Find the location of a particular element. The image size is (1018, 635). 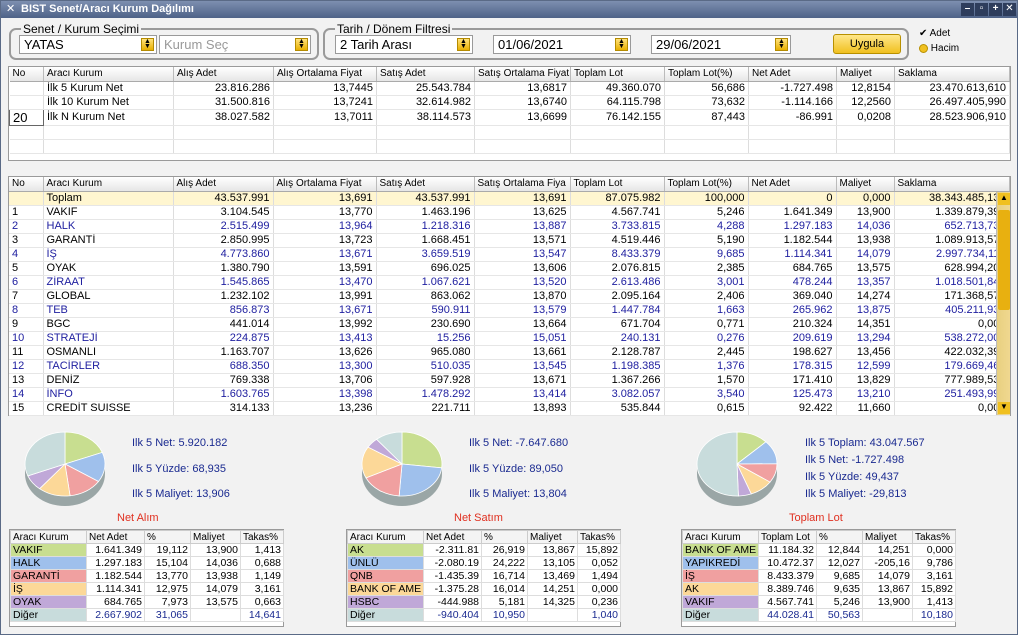

maximize-icon: + is located at coordinates (995, 9).